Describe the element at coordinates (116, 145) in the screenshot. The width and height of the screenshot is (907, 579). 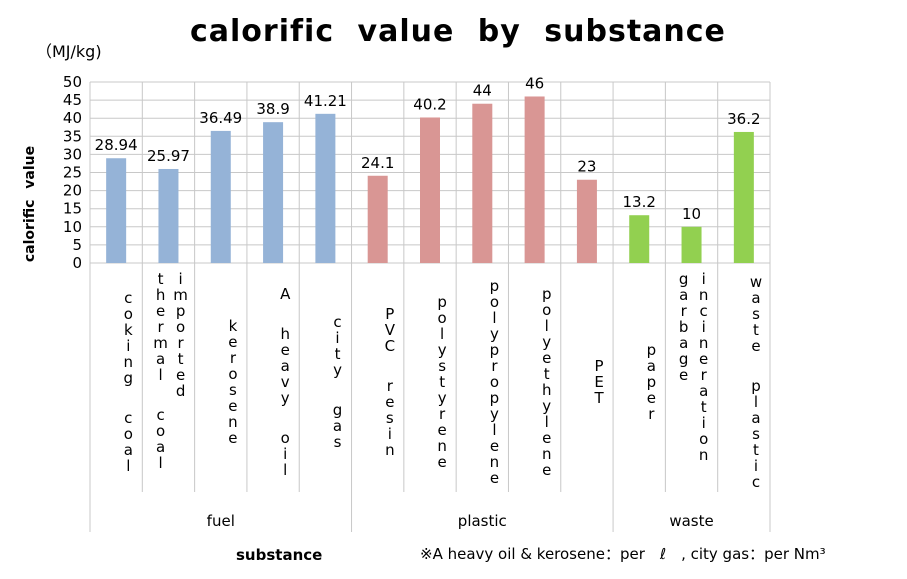
I see `value-label: 28.94` at that location.